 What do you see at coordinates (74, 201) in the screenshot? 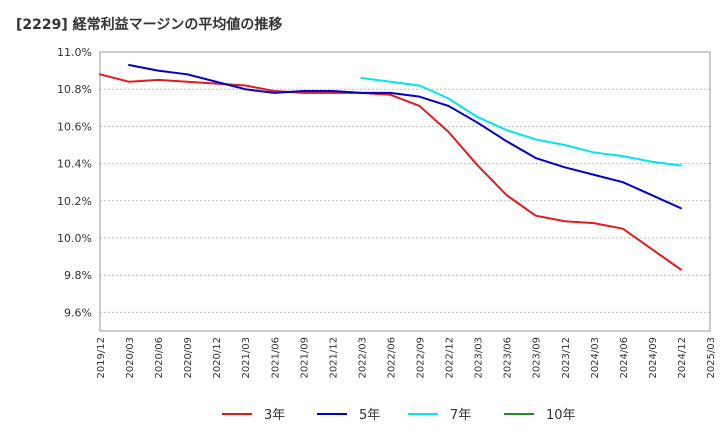
I see `y-tick-label: 10.2%` at bounding box center [74, 201].